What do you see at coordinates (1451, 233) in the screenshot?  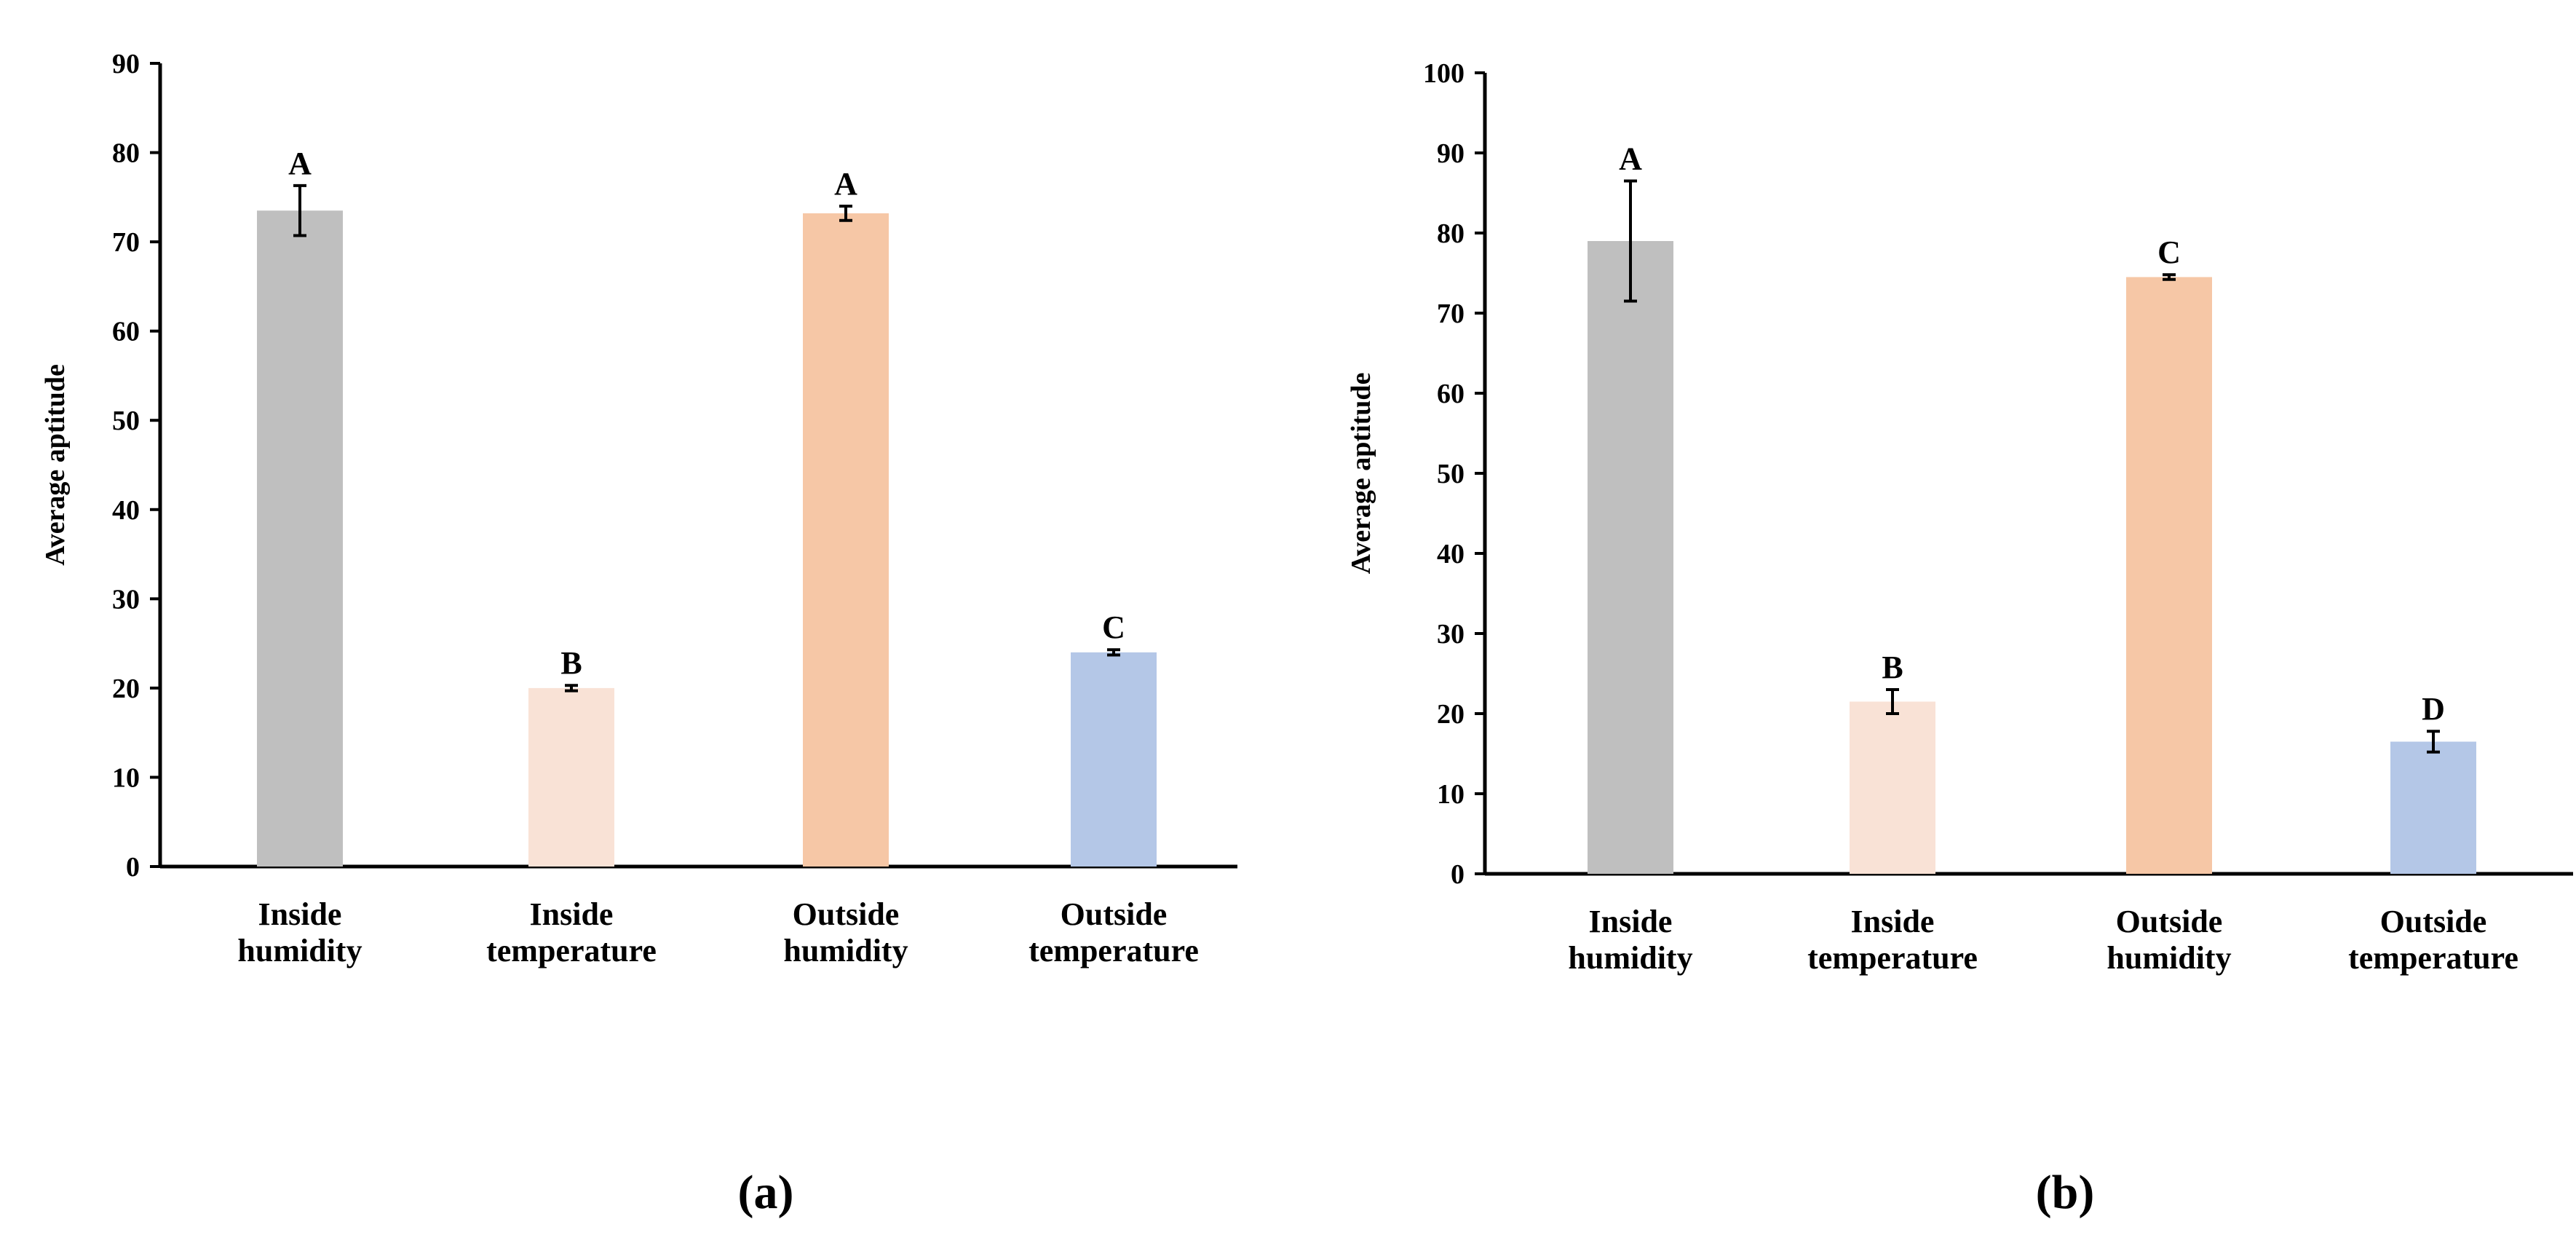 I see `chart-b-y-tick-label: 80` at bounding box center [1451, 233].